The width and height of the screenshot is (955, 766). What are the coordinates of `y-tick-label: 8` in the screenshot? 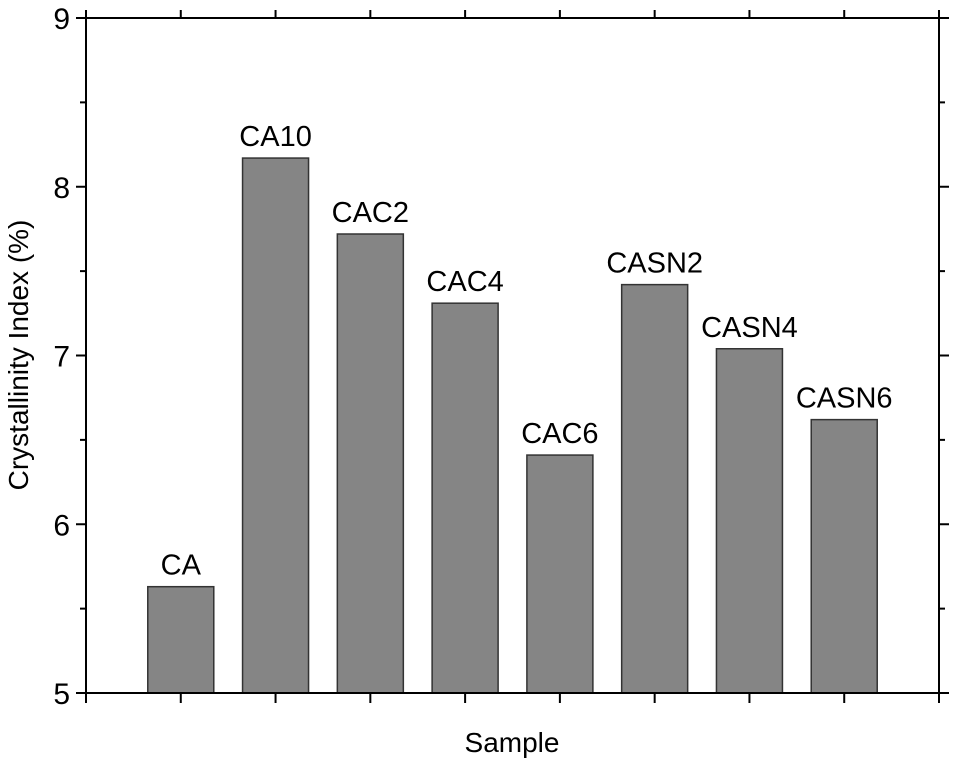 It's located at (61, 188).